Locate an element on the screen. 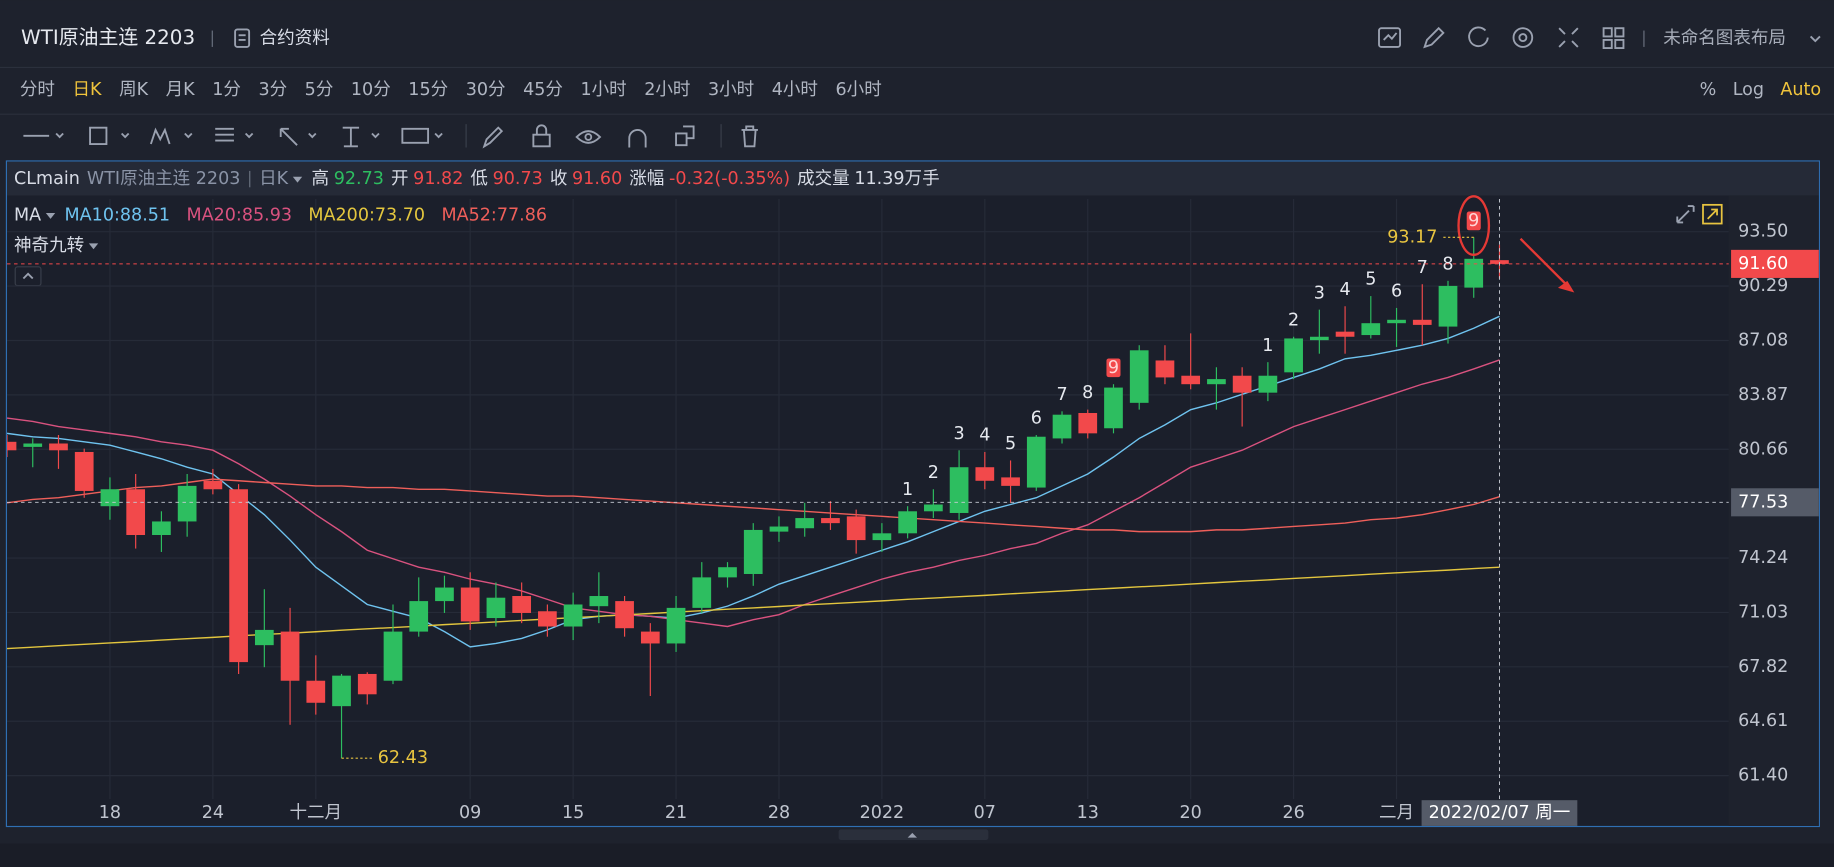 The width and height of the screenshot is (1834, 867). contract-info-button: 合约资料 is located at coordinates (282, 38).